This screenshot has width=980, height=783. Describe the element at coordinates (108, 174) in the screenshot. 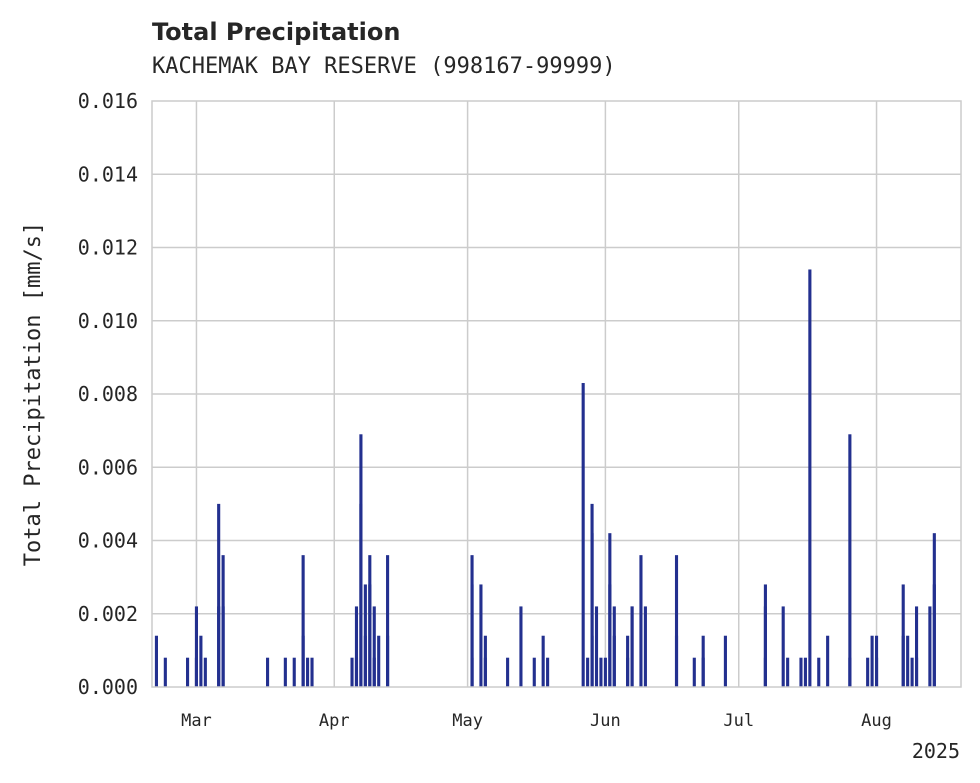

I see `y-tick-label: 0.014` at that location.